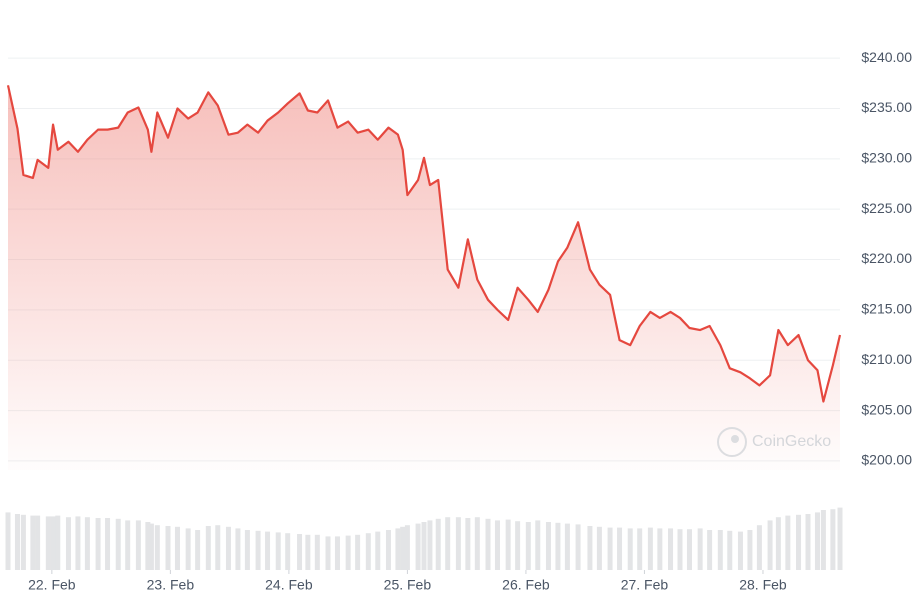 The height and width of the screenshot is (613, 920). Describe the element at coordinates (886, 208) in the screenshot. I see `y-tick-label: $225.00` at that location.